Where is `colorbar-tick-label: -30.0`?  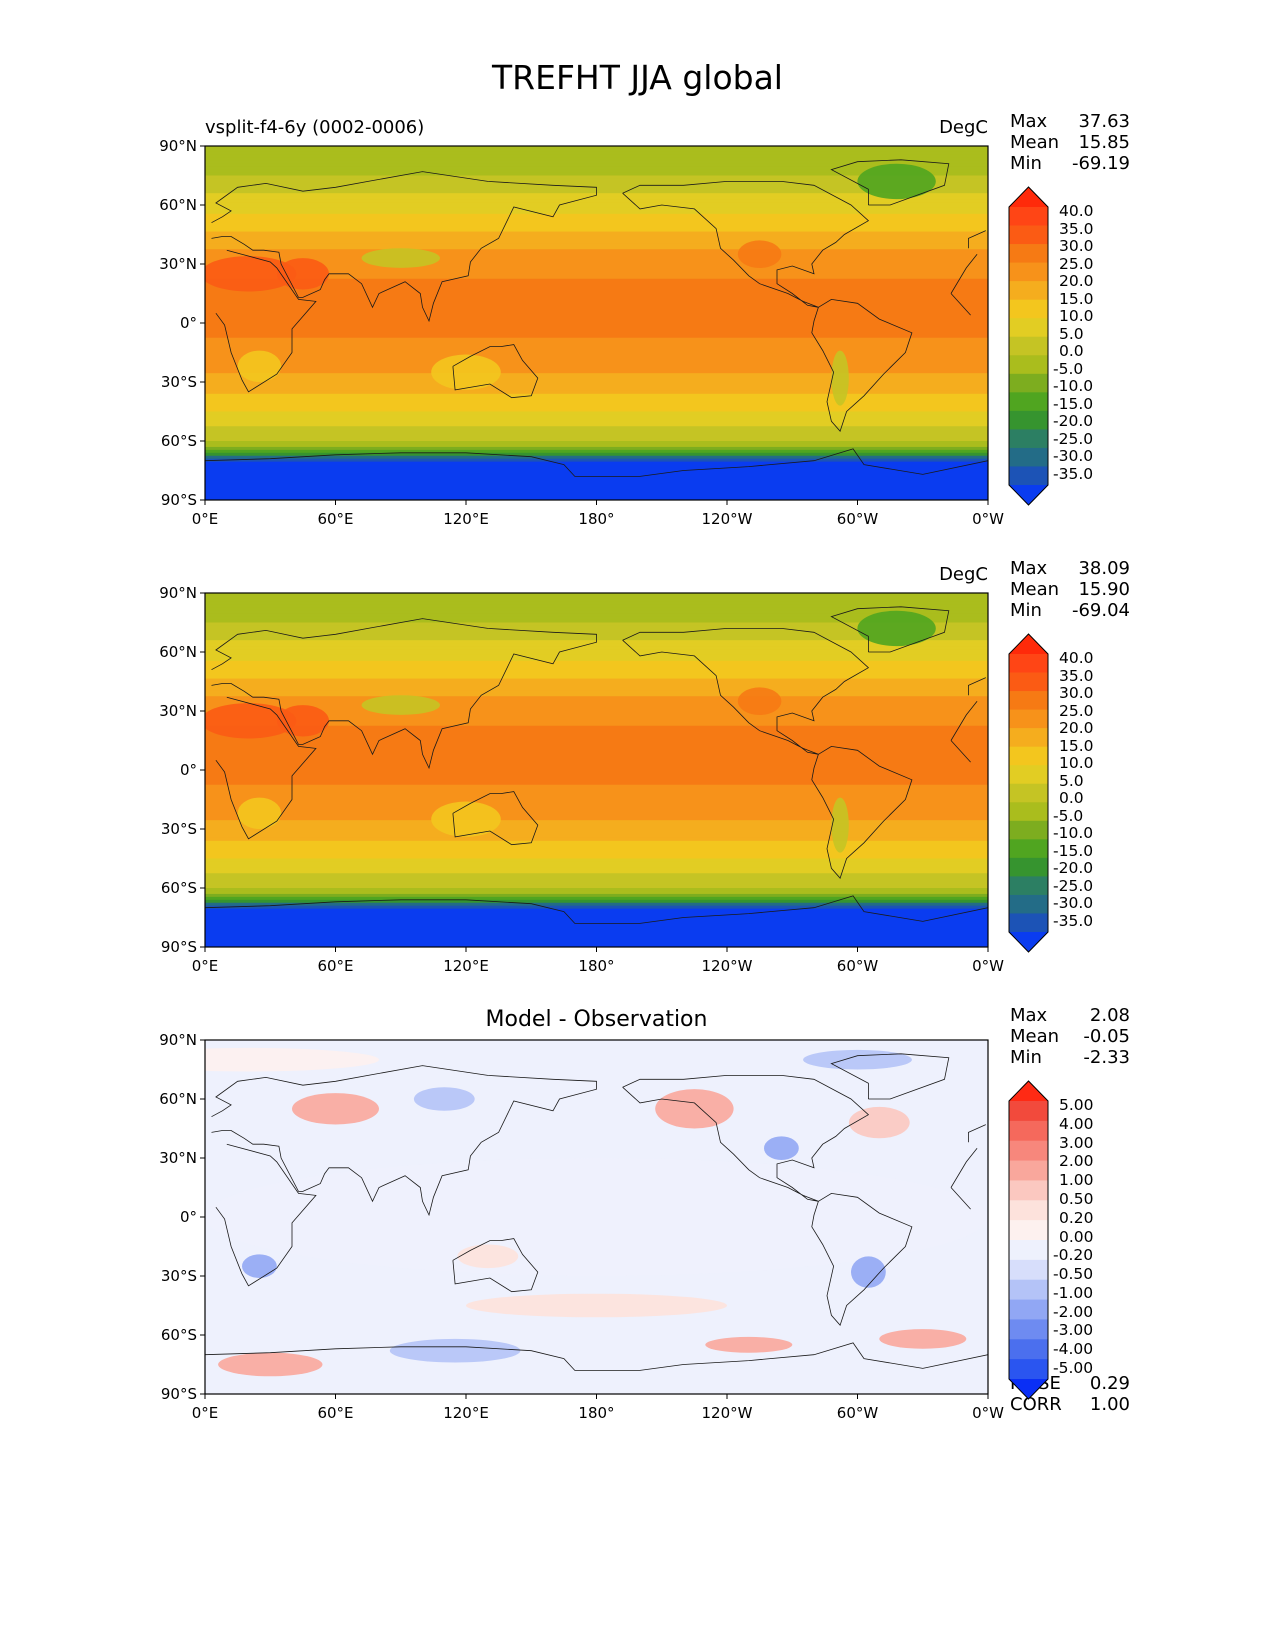 colorbar-tick-label: -30.0 is located at coordinates (1073, 903).